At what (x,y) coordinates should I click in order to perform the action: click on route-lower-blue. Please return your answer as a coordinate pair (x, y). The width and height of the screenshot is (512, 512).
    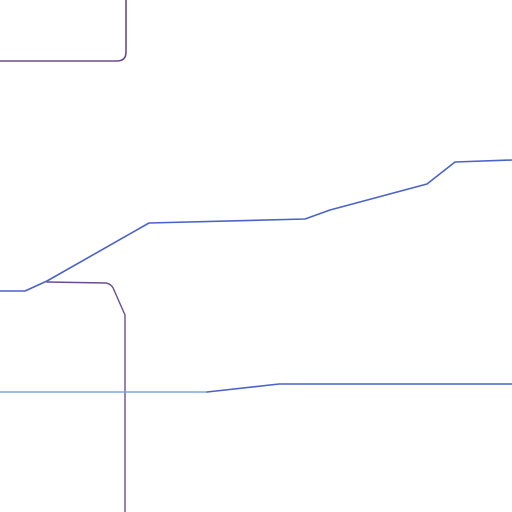
    Looking at the image, I should click on (359, 388).